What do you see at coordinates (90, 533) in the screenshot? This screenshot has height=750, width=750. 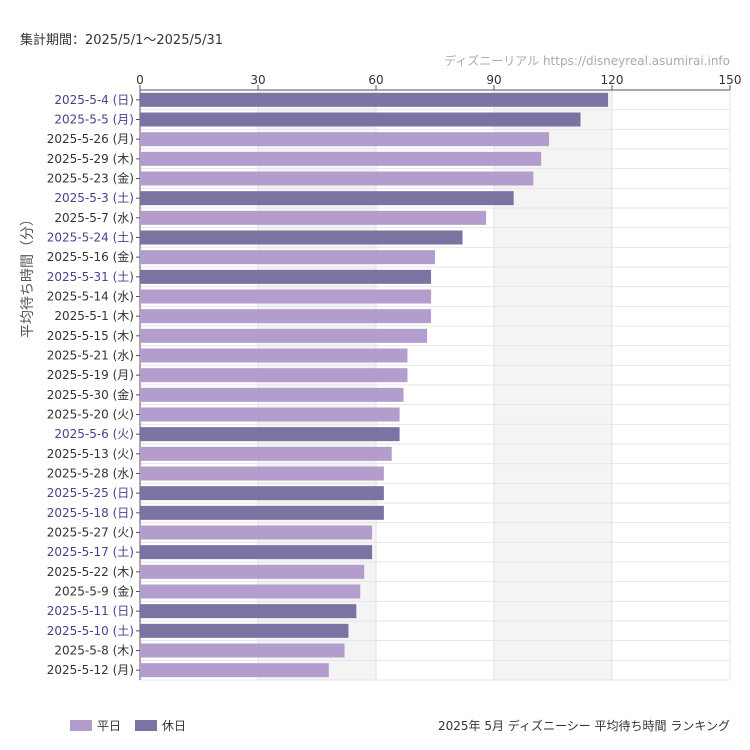 I see `y-tick-label: 2025-5-27 (火)` at bounding box center [90, 533].